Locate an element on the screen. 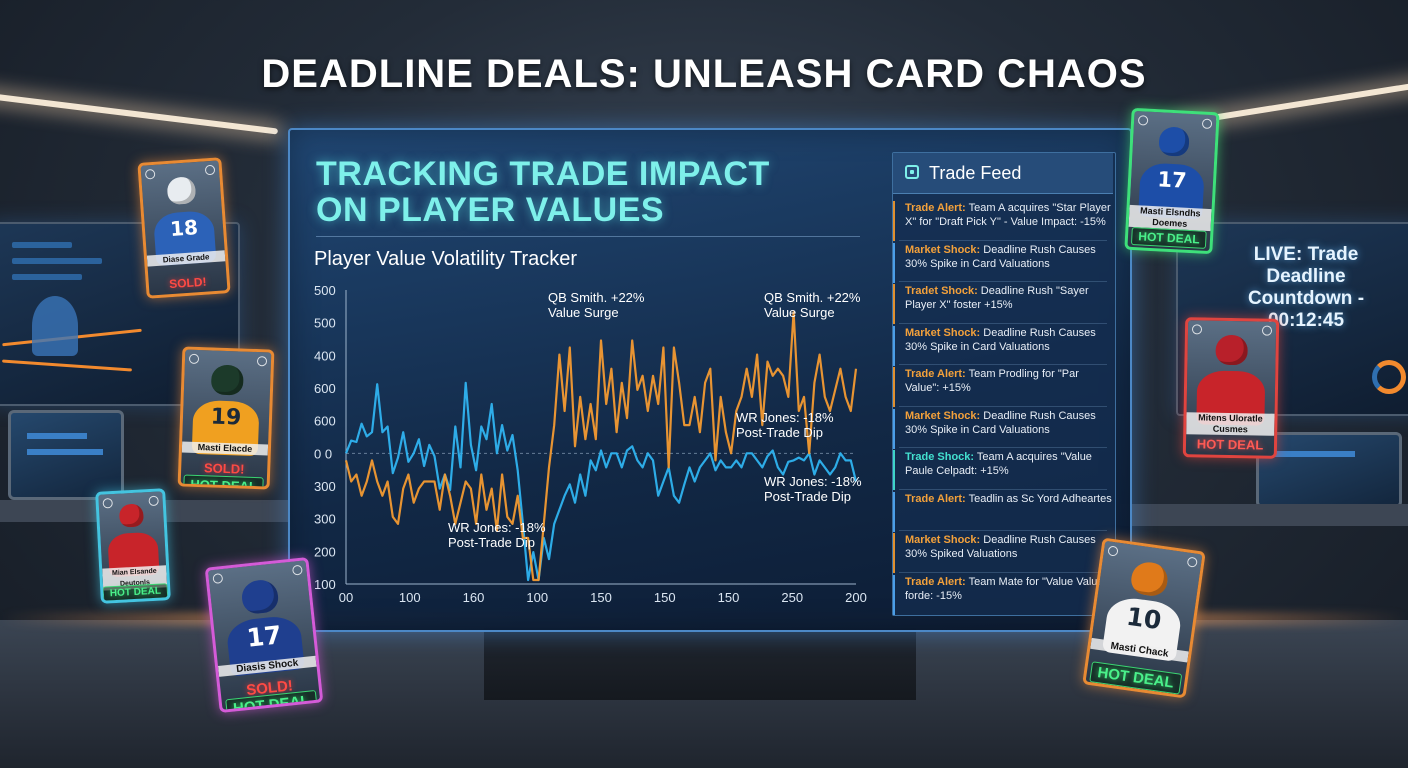 Image resolution: width=1408 pixels, height=768 pixels. trade-feed-header: Trade Feed is located at coordinates (1003, 173).